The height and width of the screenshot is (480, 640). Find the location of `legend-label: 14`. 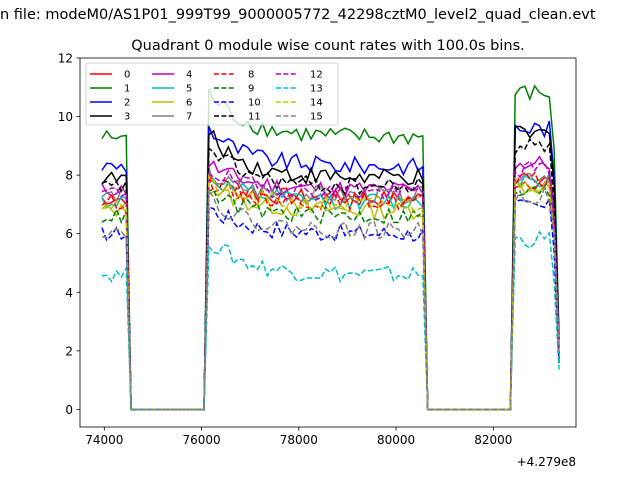

legend-label: 14 is located at coordinates (316, 103).